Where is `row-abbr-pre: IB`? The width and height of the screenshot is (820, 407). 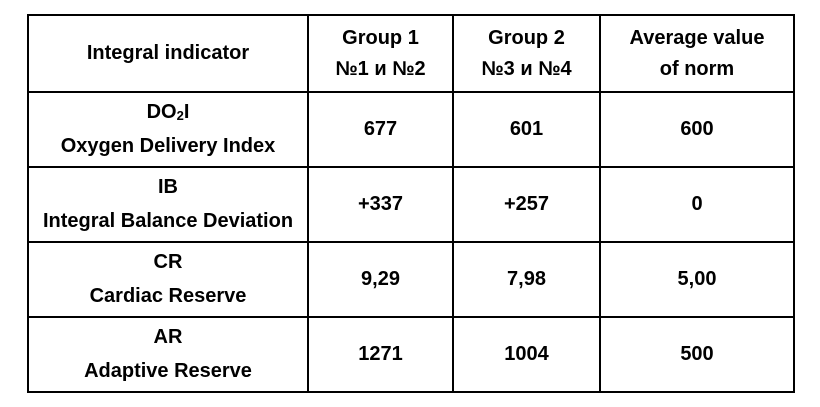
row-abbr-pre: IB is located at coordinates (168, 187).